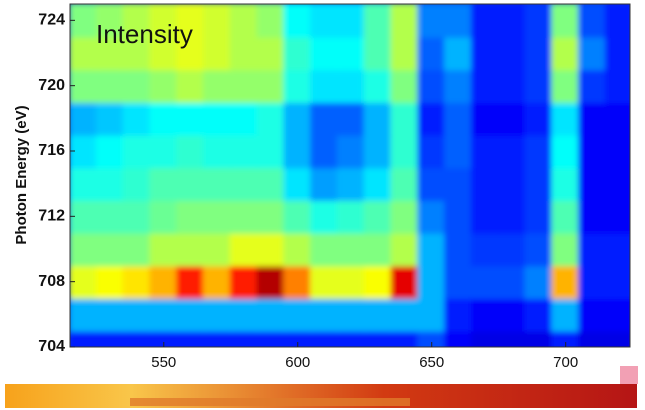 The image size is (645, 410). I want to click on x-tick-label: 600, so click(297, 362).